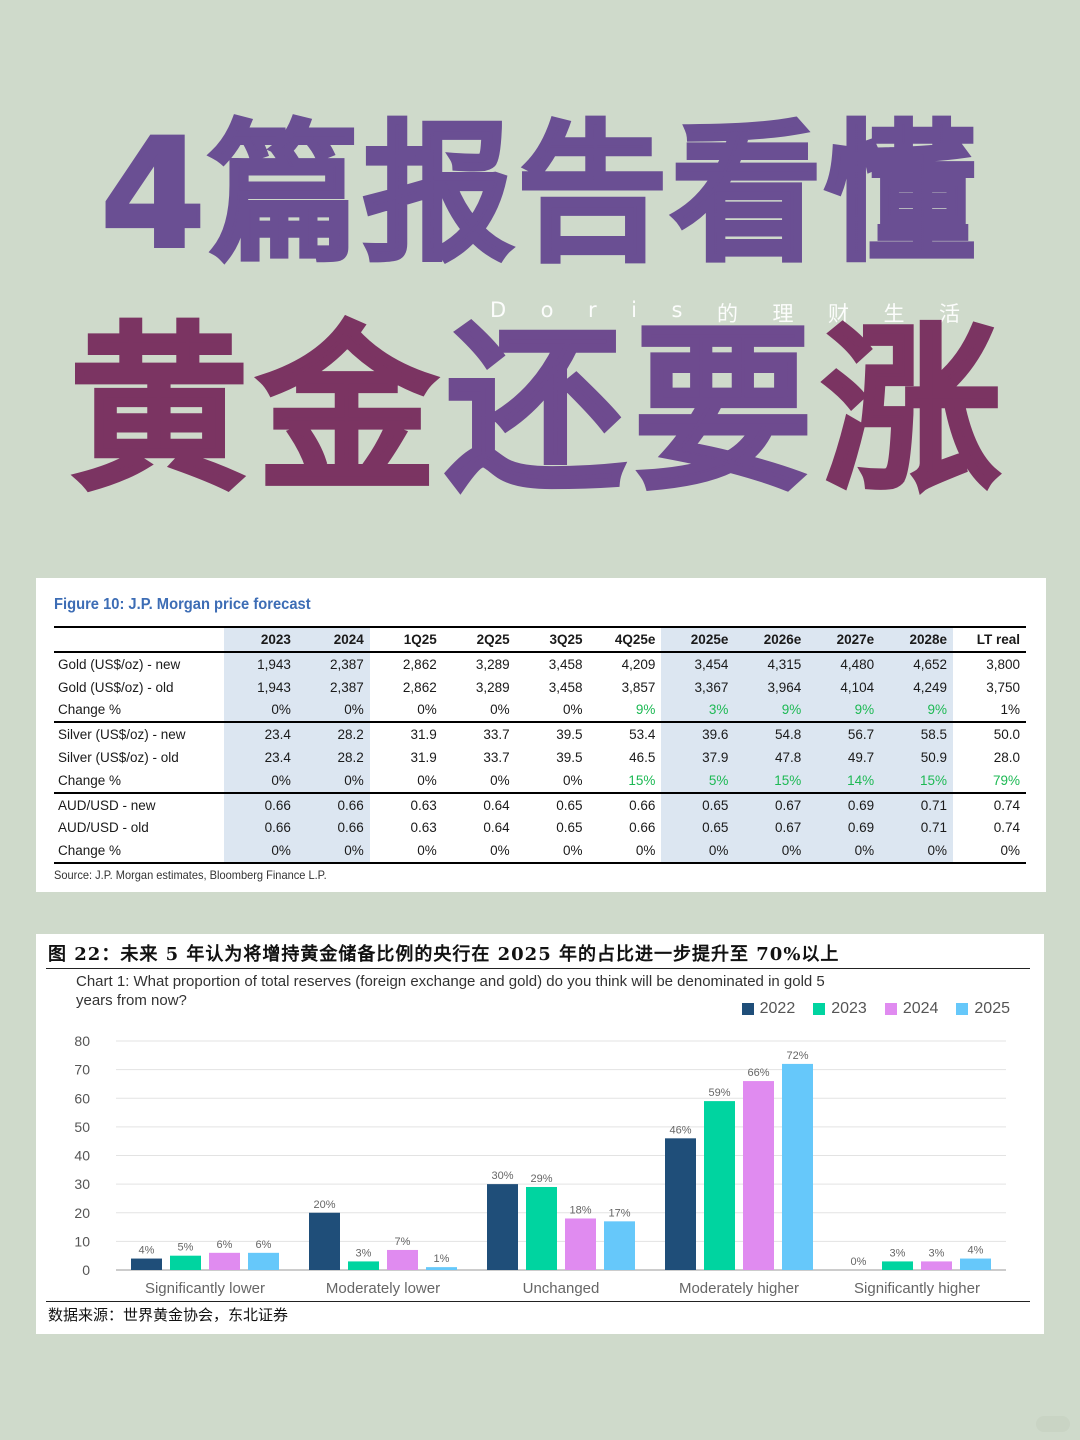 The width and height of the screenshot is (1080, 1440). What do you see at coordinates (498, 310) in the screenshot?
I see `brand-char: D` at bounding box center [498, 310].